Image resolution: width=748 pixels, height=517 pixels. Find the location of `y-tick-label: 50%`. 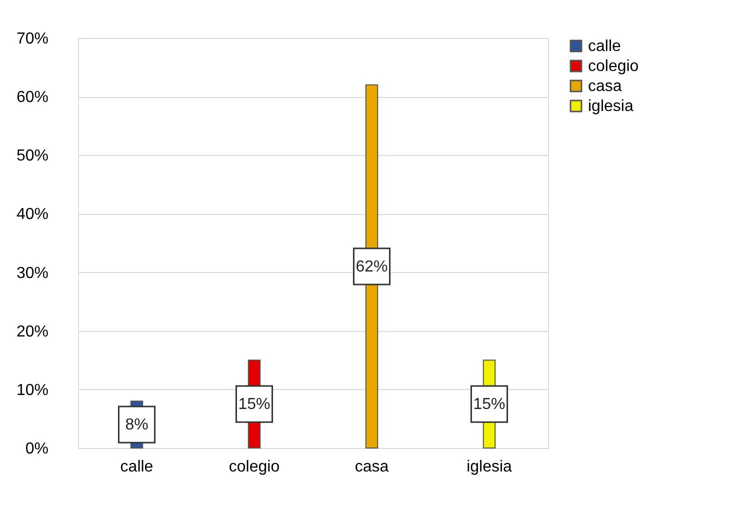

y-tick-label: 50% is located at coordinates (32, 156).